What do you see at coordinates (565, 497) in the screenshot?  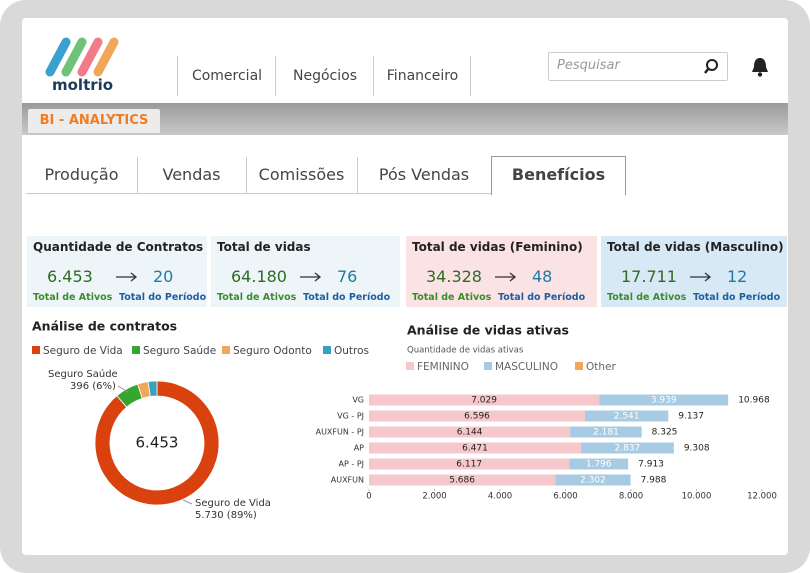 I see `x-tick-label: 6.000` at bounding box center [565, 497].